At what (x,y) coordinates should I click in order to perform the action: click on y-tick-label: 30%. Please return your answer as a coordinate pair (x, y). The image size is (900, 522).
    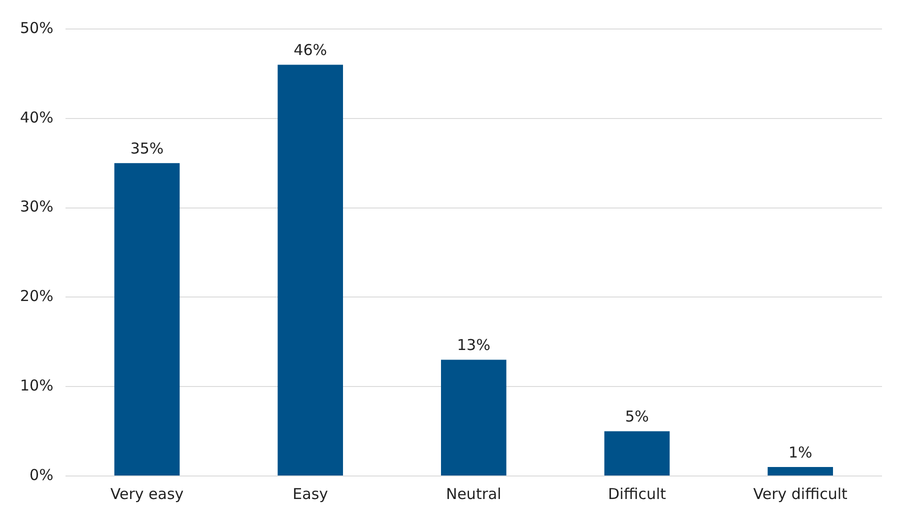
    Looking at the image, I should click on (37, 207).